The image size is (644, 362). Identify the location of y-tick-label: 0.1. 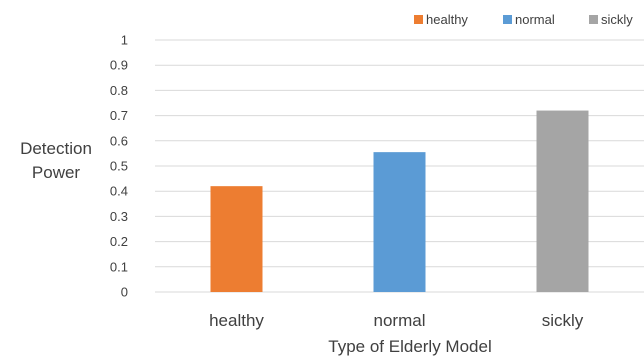
(119, 266).